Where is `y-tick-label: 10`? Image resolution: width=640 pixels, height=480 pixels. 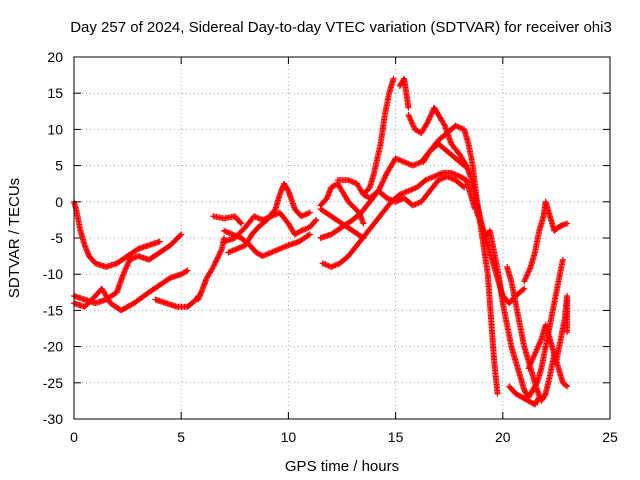
y-tick-label: 10 is located at coordinates (55, 129).